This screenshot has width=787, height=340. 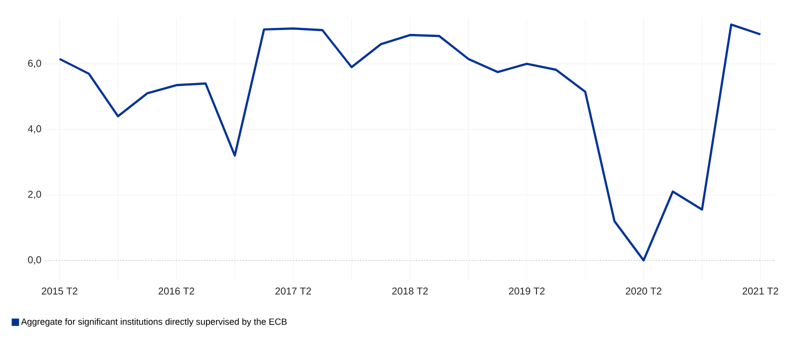 I want to click on x-tick-label: 2018 T2, so click(x=410, y=291).